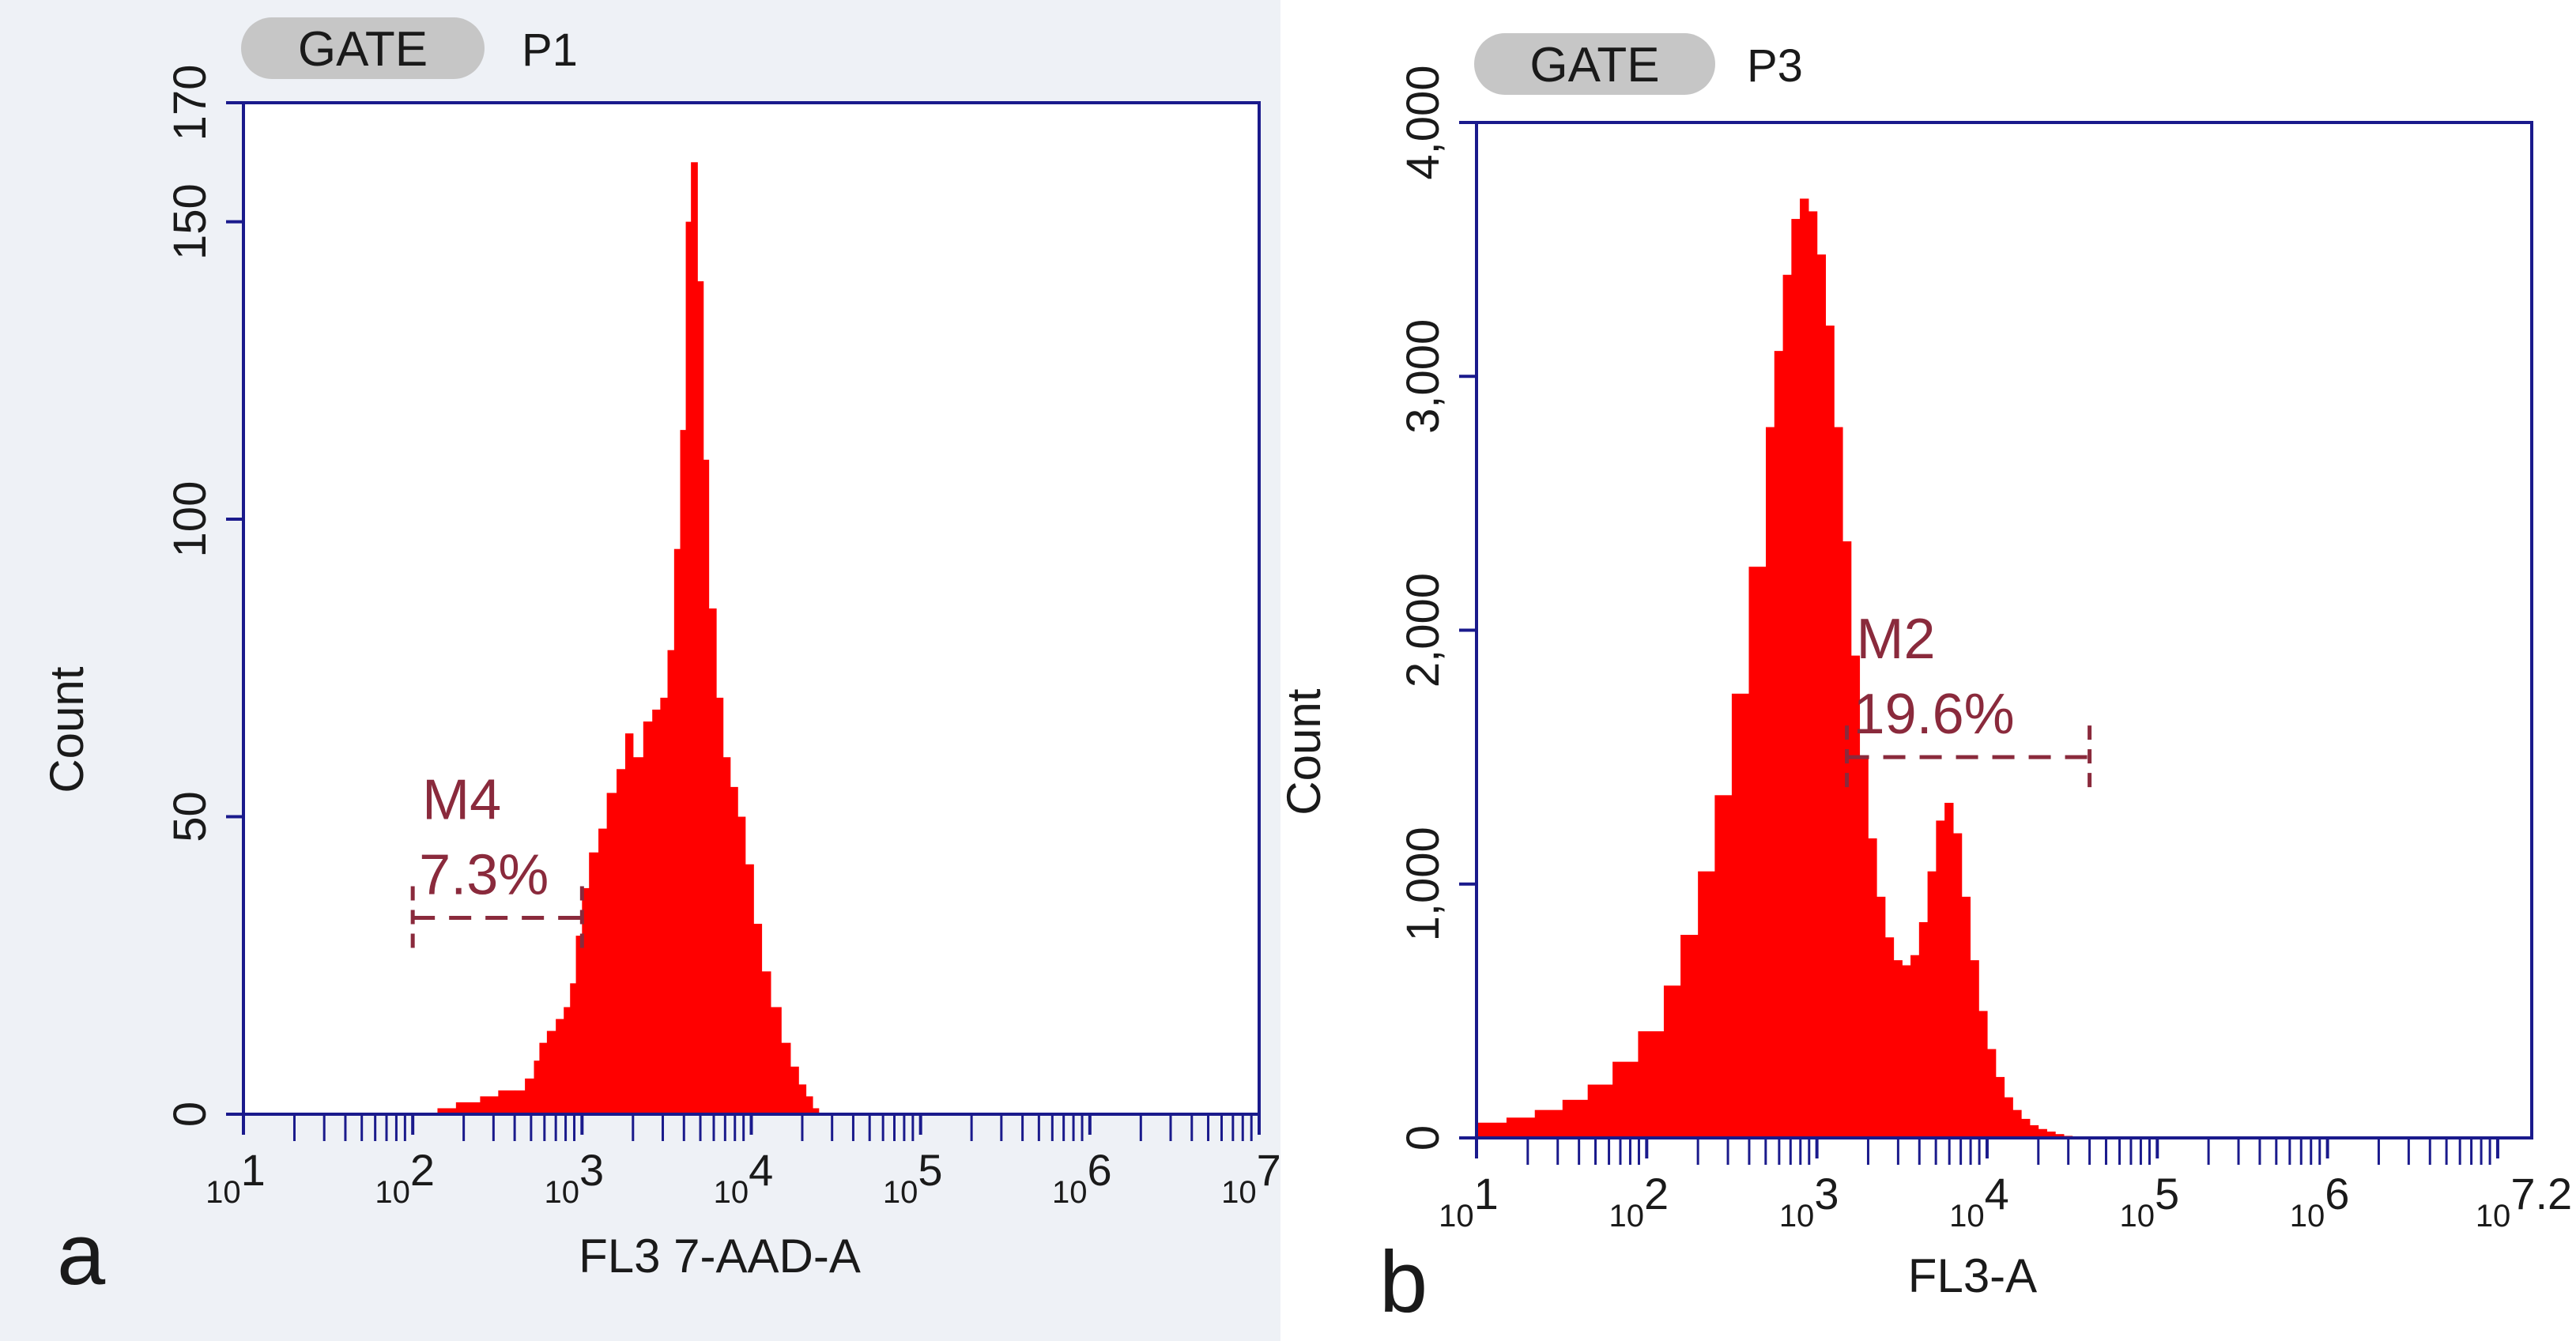  What do you see at coordinates (720, 1256) in the screenshot?
I see `x-axis-label: FL3 7-AAD-A` at bounding box center [720, 1256].